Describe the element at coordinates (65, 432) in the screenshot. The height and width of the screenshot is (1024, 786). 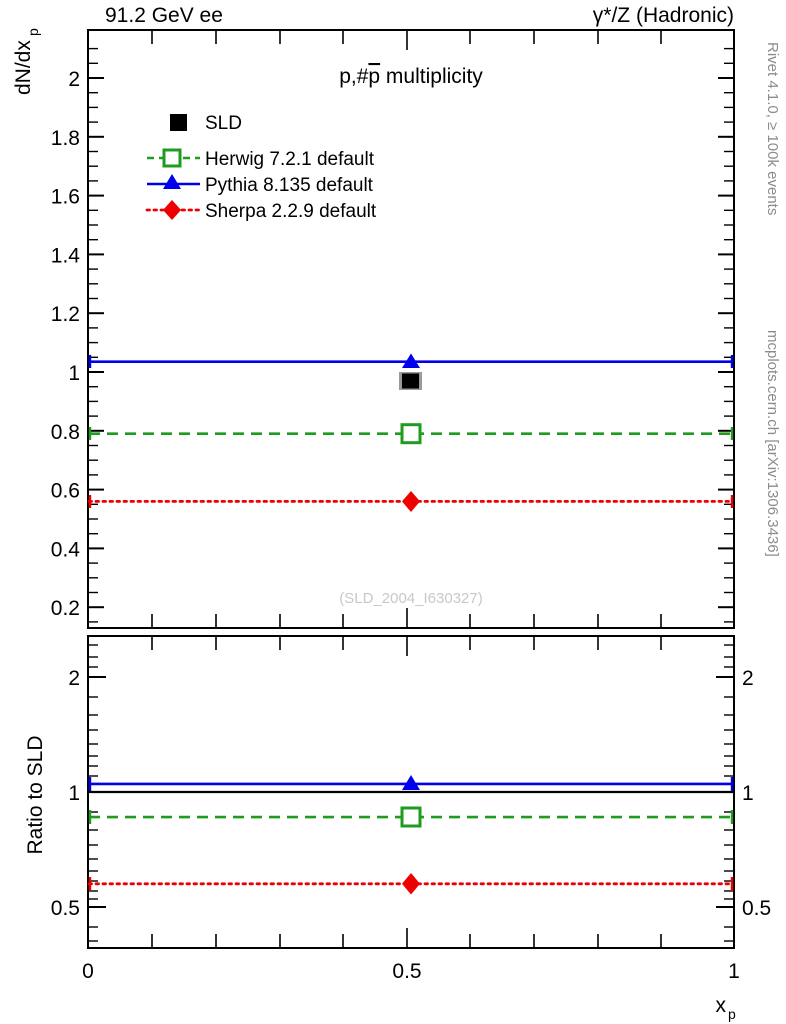
I see `main-ytick-0.8: 0.8` at that location.